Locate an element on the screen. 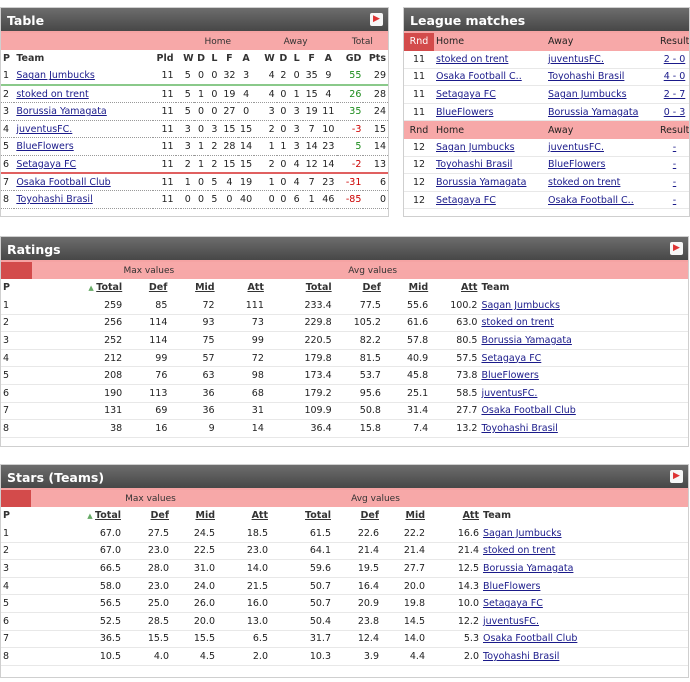  team-cell: Osaka Football C.. is located at coordinates (490, 77).